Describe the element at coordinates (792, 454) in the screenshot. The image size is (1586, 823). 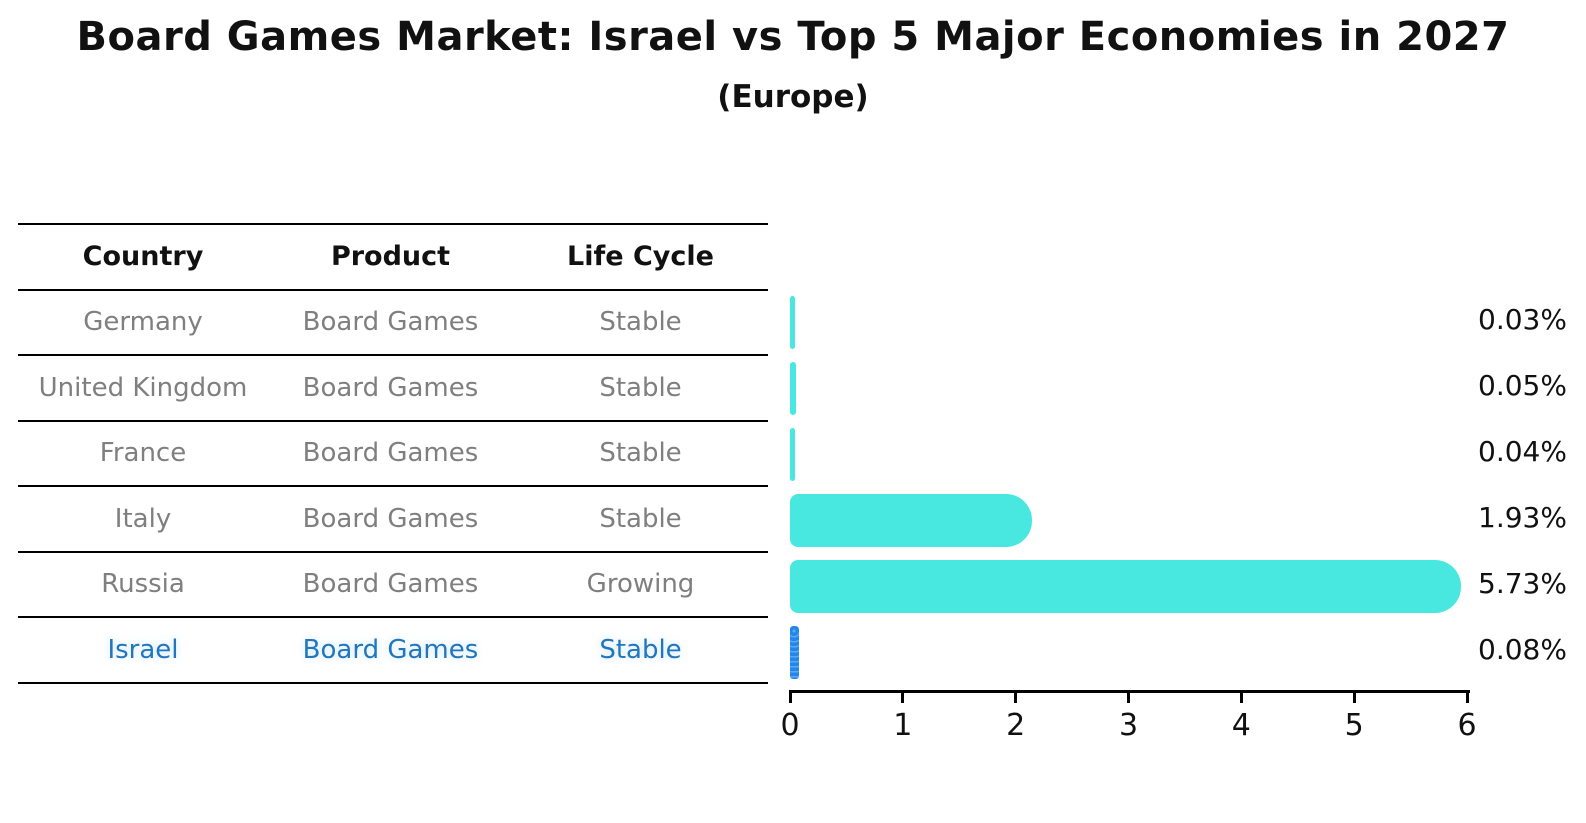
I see `bar-france` at that location.